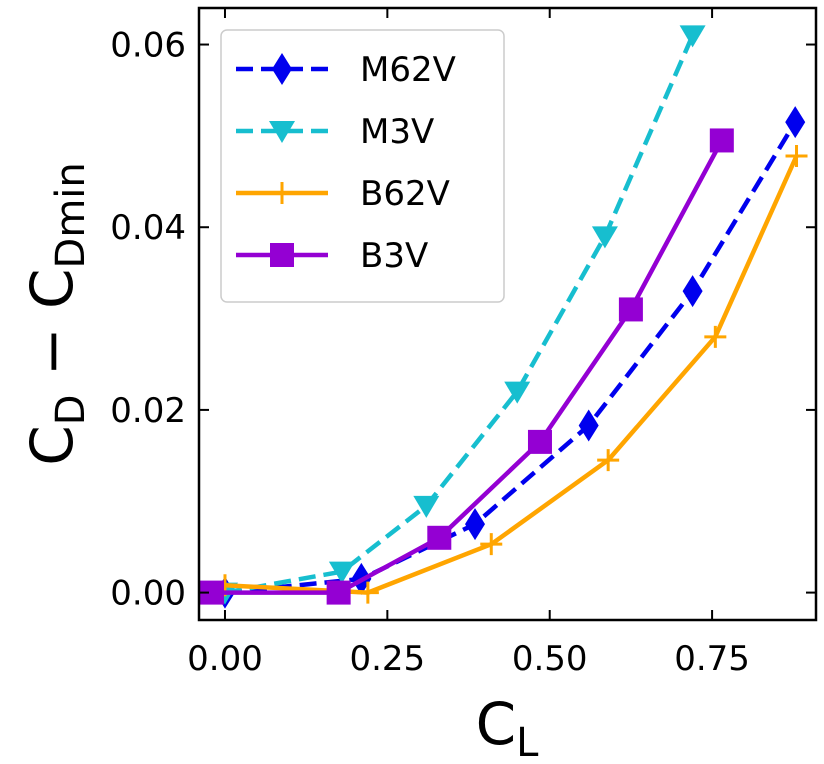 This screenshot has width=824, height=764. What do you see at coordinates (52, 445) in the screenshot?
I see `y-axis-title-part1: C` at bounding box center [52, 445].